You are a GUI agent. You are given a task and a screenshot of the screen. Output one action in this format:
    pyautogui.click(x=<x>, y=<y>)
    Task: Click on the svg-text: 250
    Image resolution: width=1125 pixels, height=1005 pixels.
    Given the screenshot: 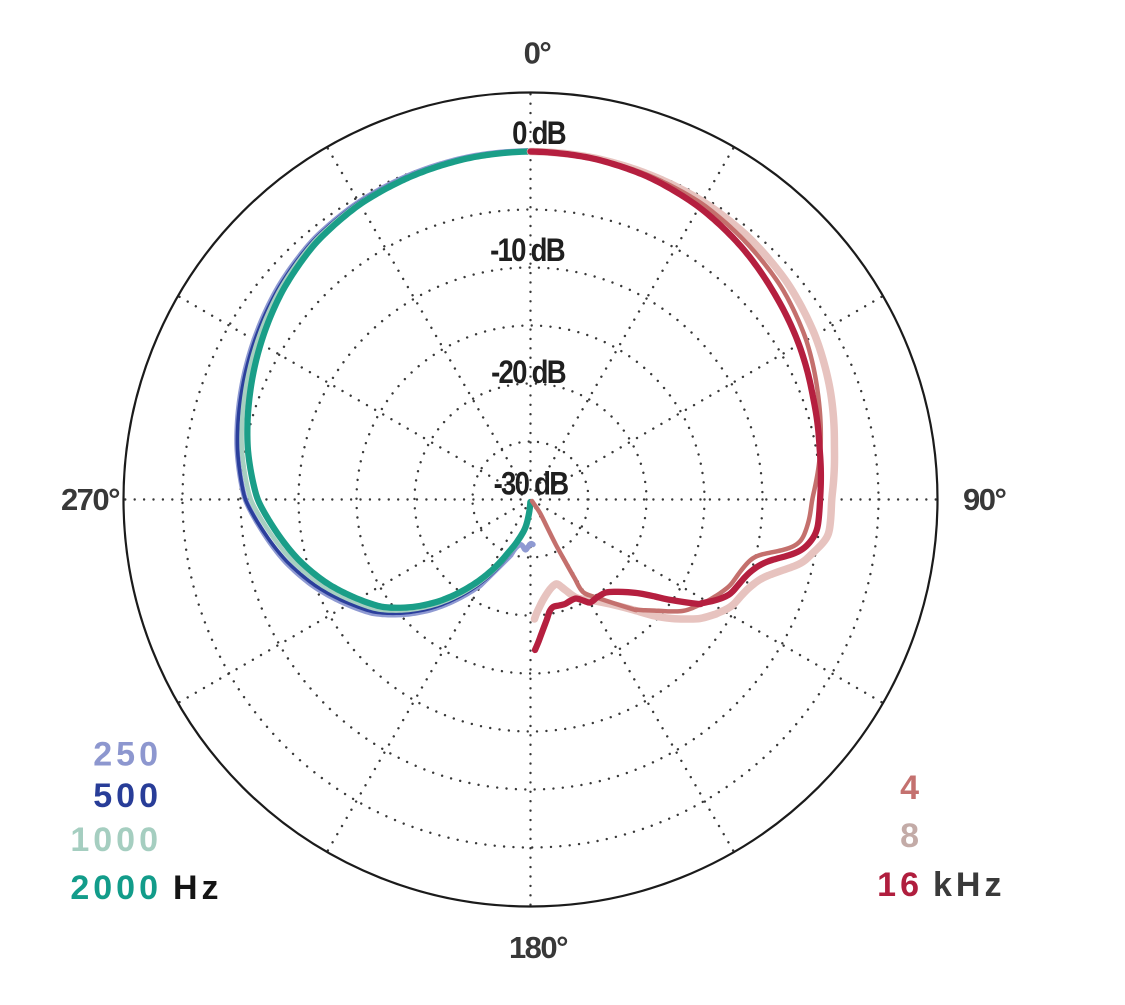 What is the action you would take?
    pyautogui.click(x=127, y=755)
    